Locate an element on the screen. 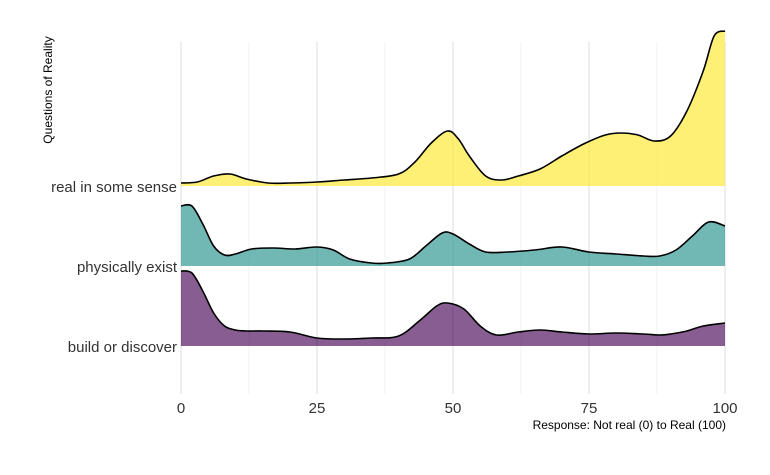  category-label-physically-exist: physically exist is located at coordinates (127, 267).